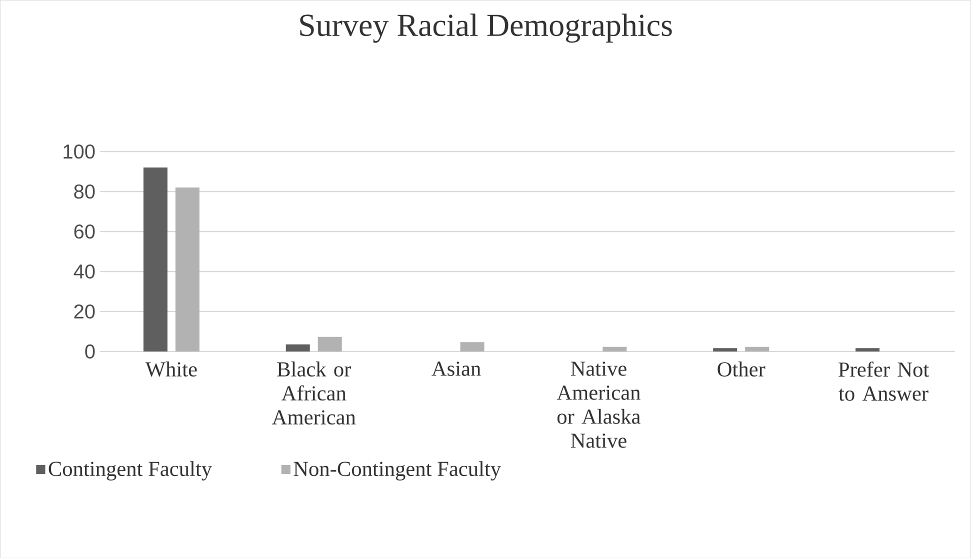 The image size is (971, 558). I want to click on y-tick-label: 0, so click(90, 351).